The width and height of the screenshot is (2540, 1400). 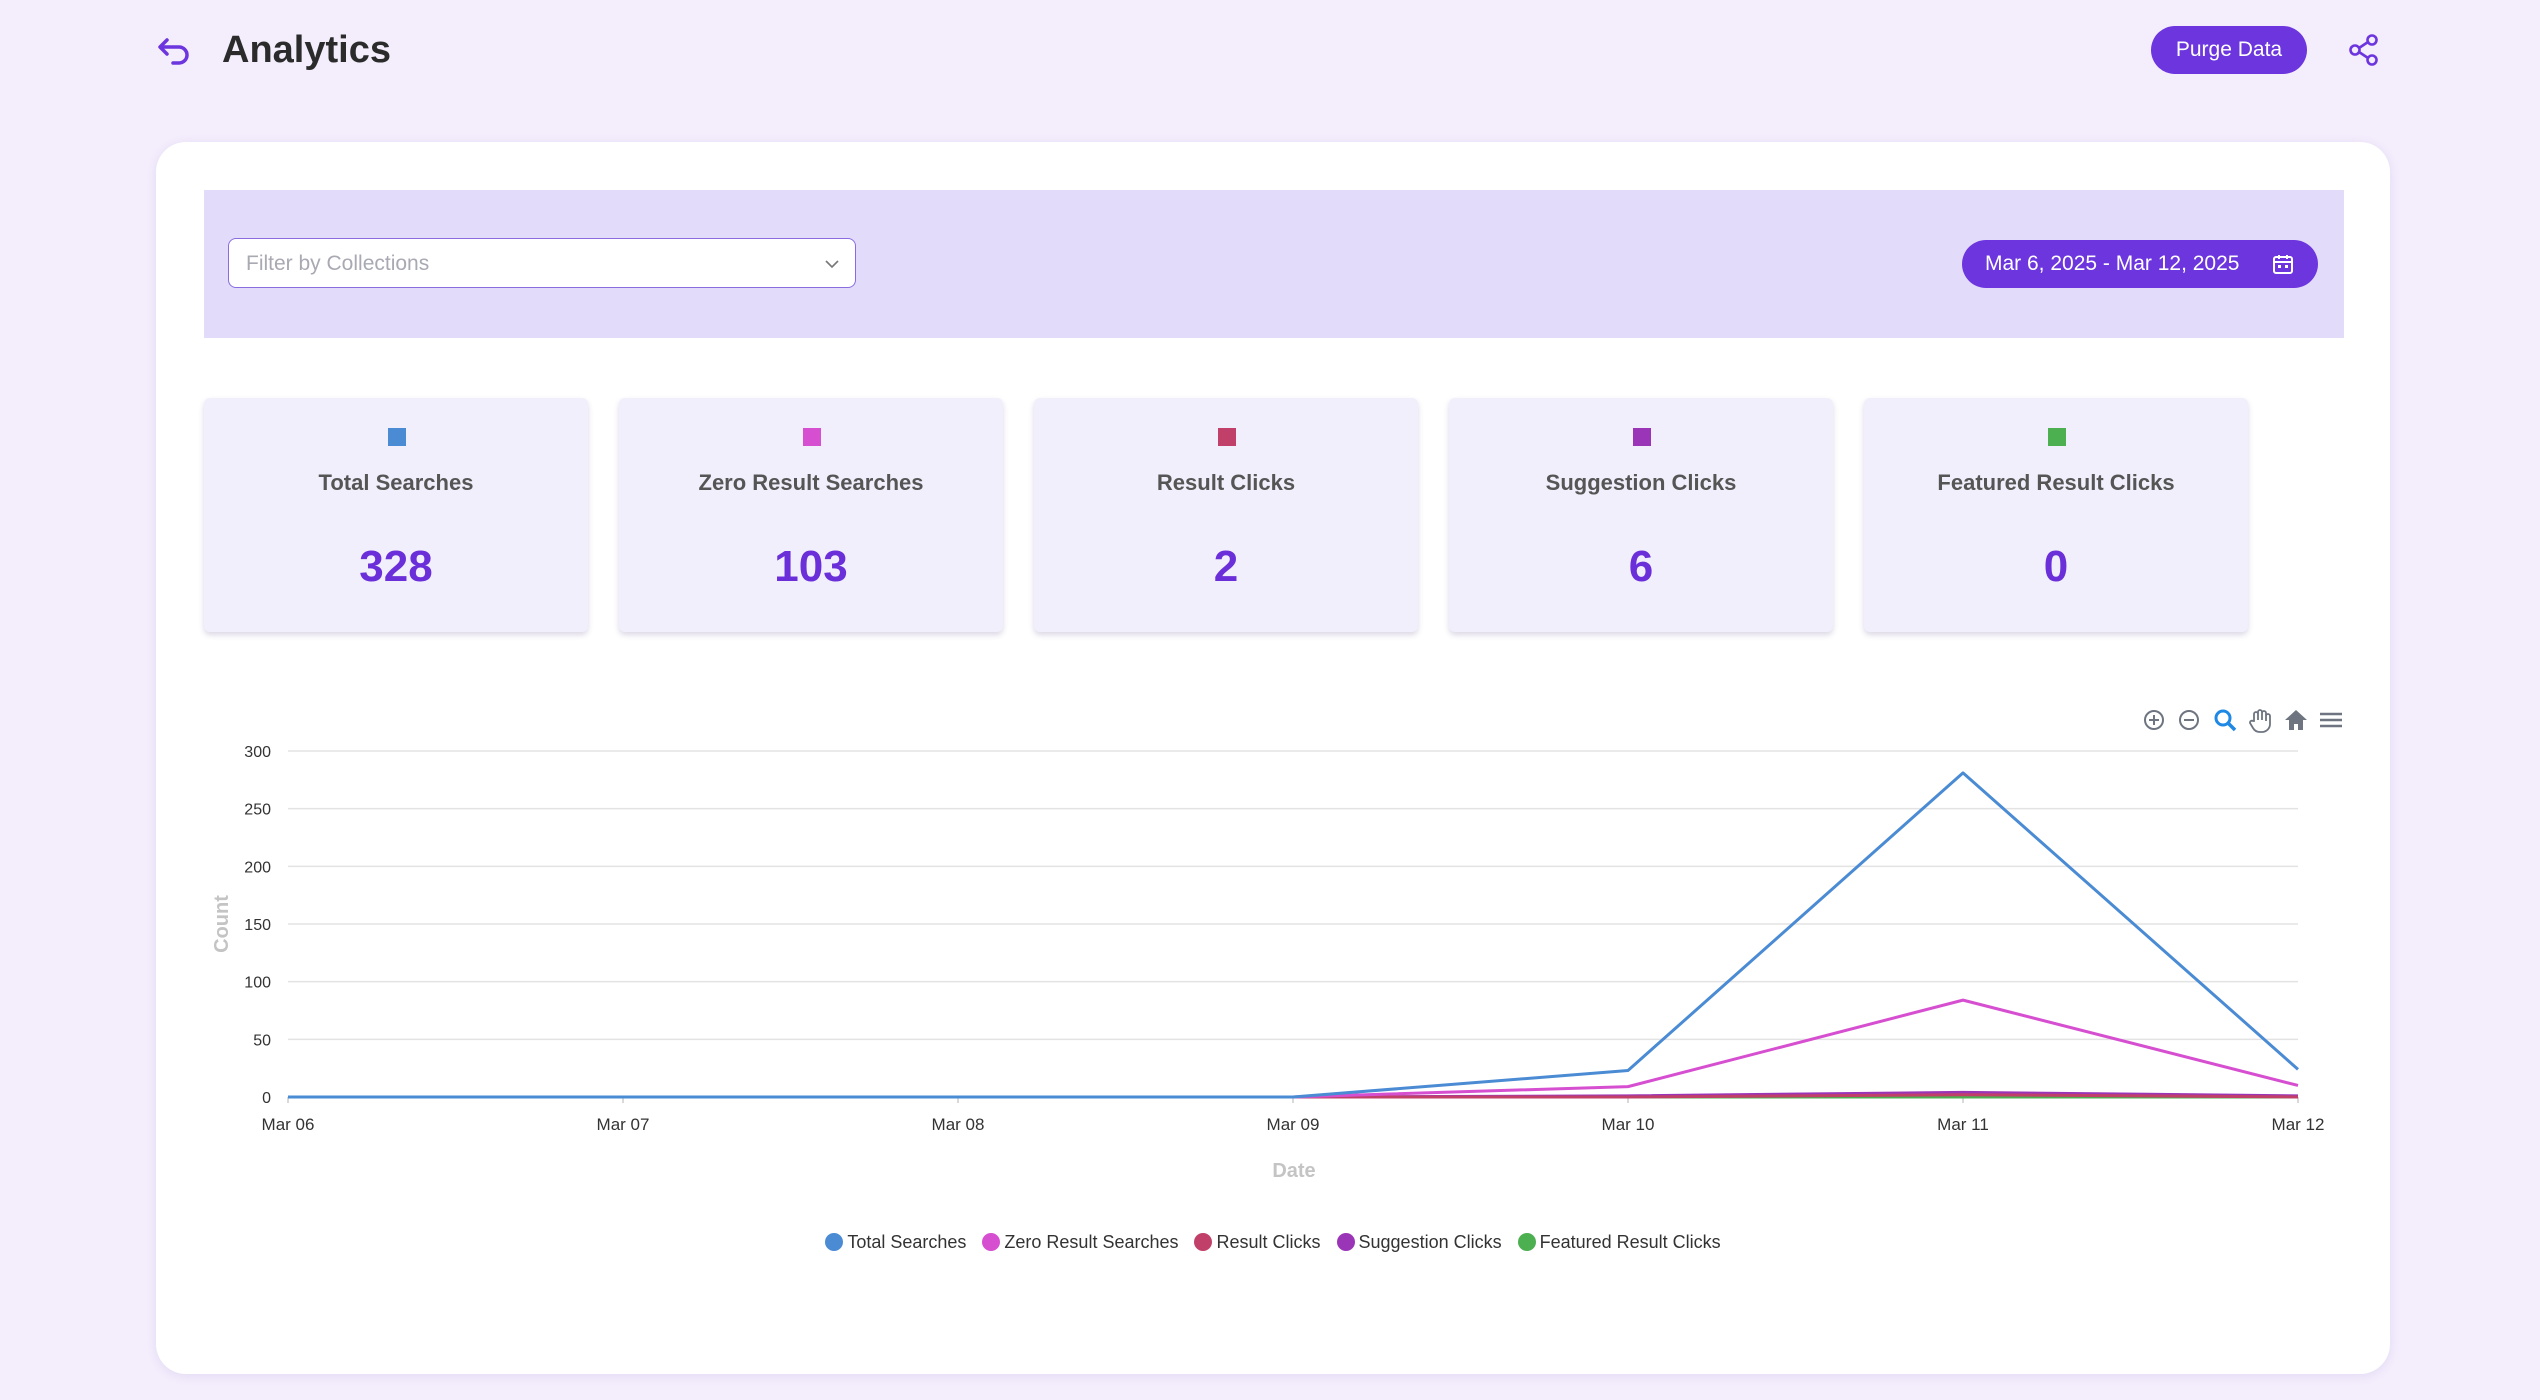 I want to click on menu-icon, so click(x=2331, y=720).